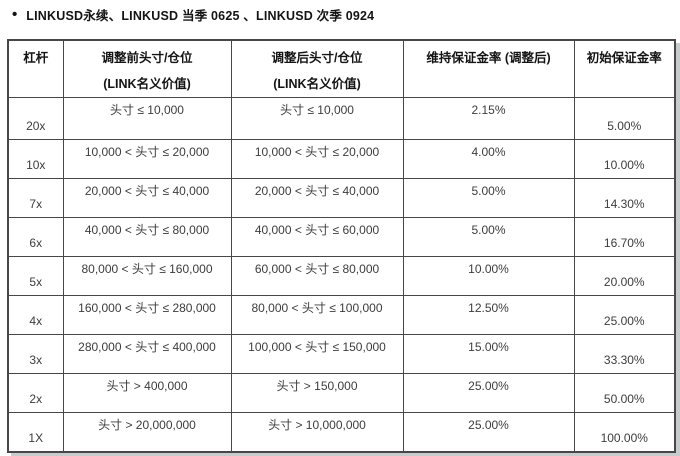 The width and height of the screenshot is (680, 456). I want to click on leverage-cell: 1X, so click(35, 432).